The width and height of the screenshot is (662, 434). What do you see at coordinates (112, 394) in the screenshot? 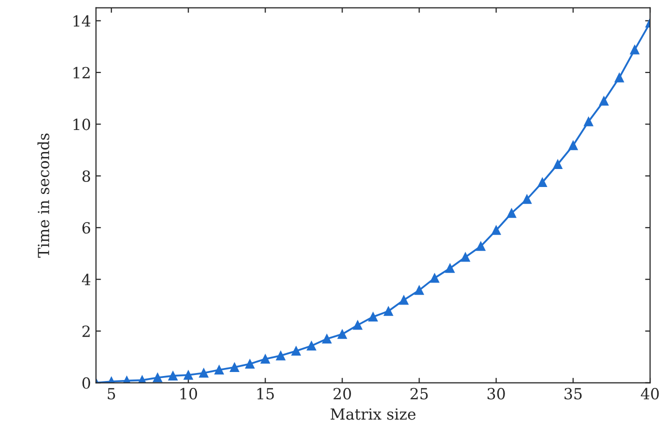
I see `x-tick-label: 5` at bounding box center [112, 394].